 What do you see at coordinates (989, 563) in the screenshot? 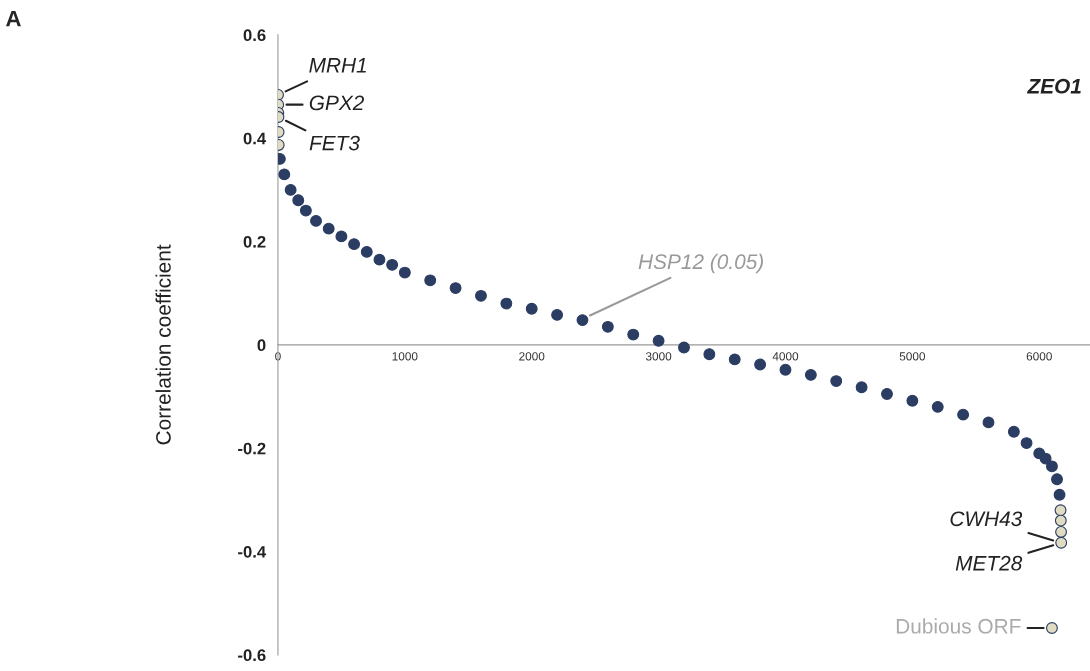
I see `annotation: MET28` at bounding box center [989, 563].